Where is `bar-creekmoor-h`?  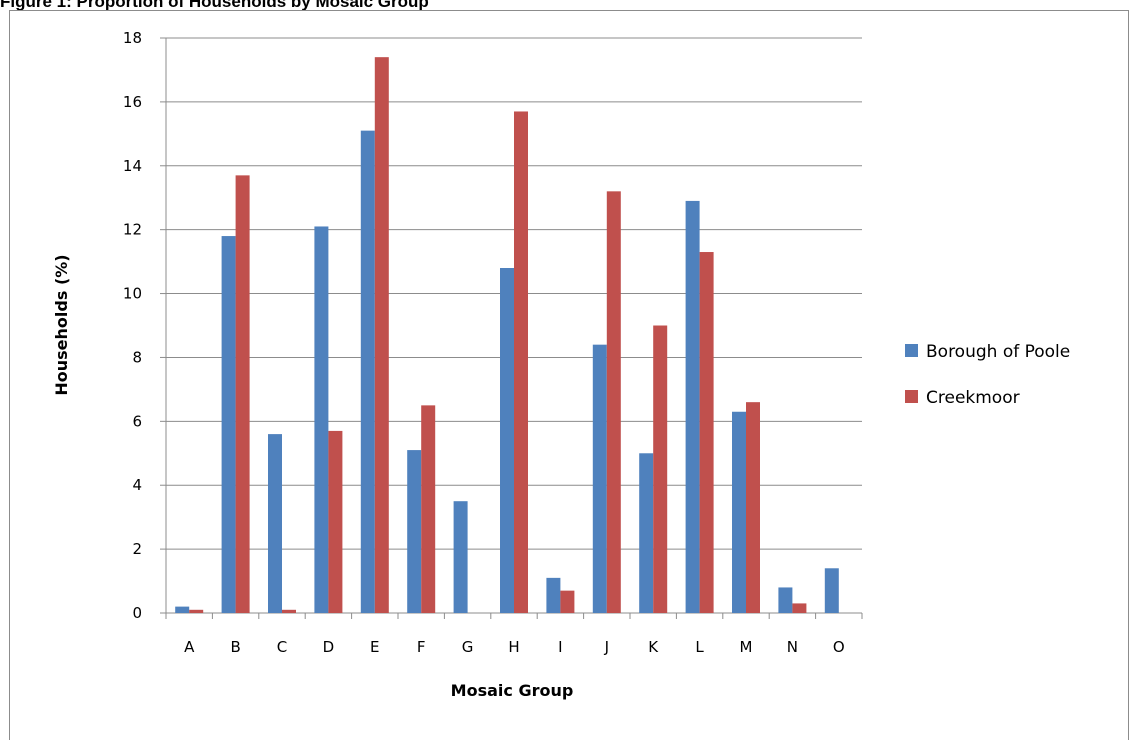 bar-creekmoor-h is located at coordinates (521, 362).